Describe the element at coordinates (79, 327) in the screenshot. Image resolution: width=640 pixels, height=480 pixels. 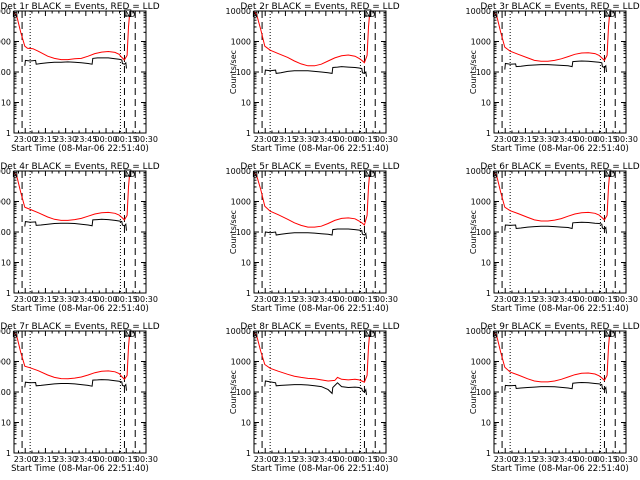
I see `panel-title: Det 7r BLACK = Events, RED = LLD` at that location.